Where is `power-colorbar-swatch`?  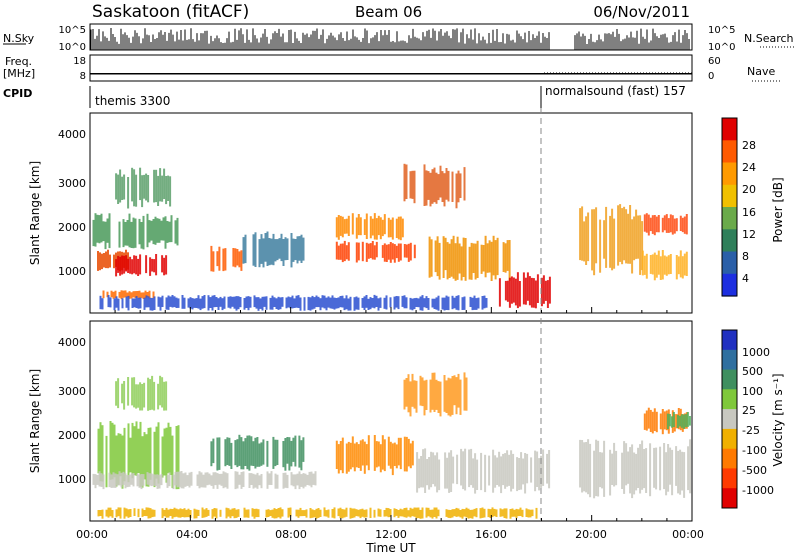 power-colorbar-swatch is located at coordinates (729, 152).